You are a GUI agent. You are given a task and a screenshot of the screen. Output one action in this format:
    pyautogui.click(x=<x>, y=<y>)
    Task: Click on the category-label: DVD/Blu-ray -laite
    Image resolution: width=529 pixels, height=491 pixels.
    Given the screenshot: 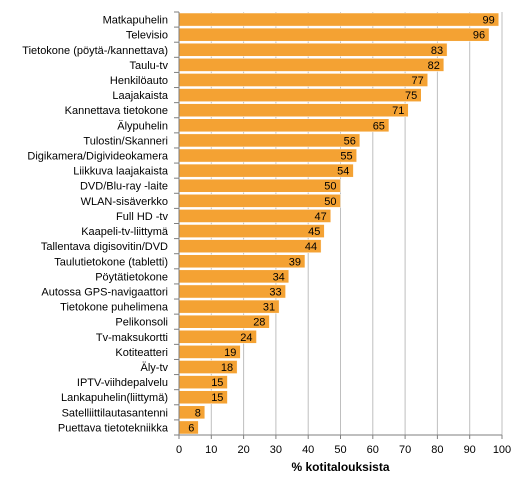 What is the action you would take?
    pyautogui.click(x=124, y=187)
    